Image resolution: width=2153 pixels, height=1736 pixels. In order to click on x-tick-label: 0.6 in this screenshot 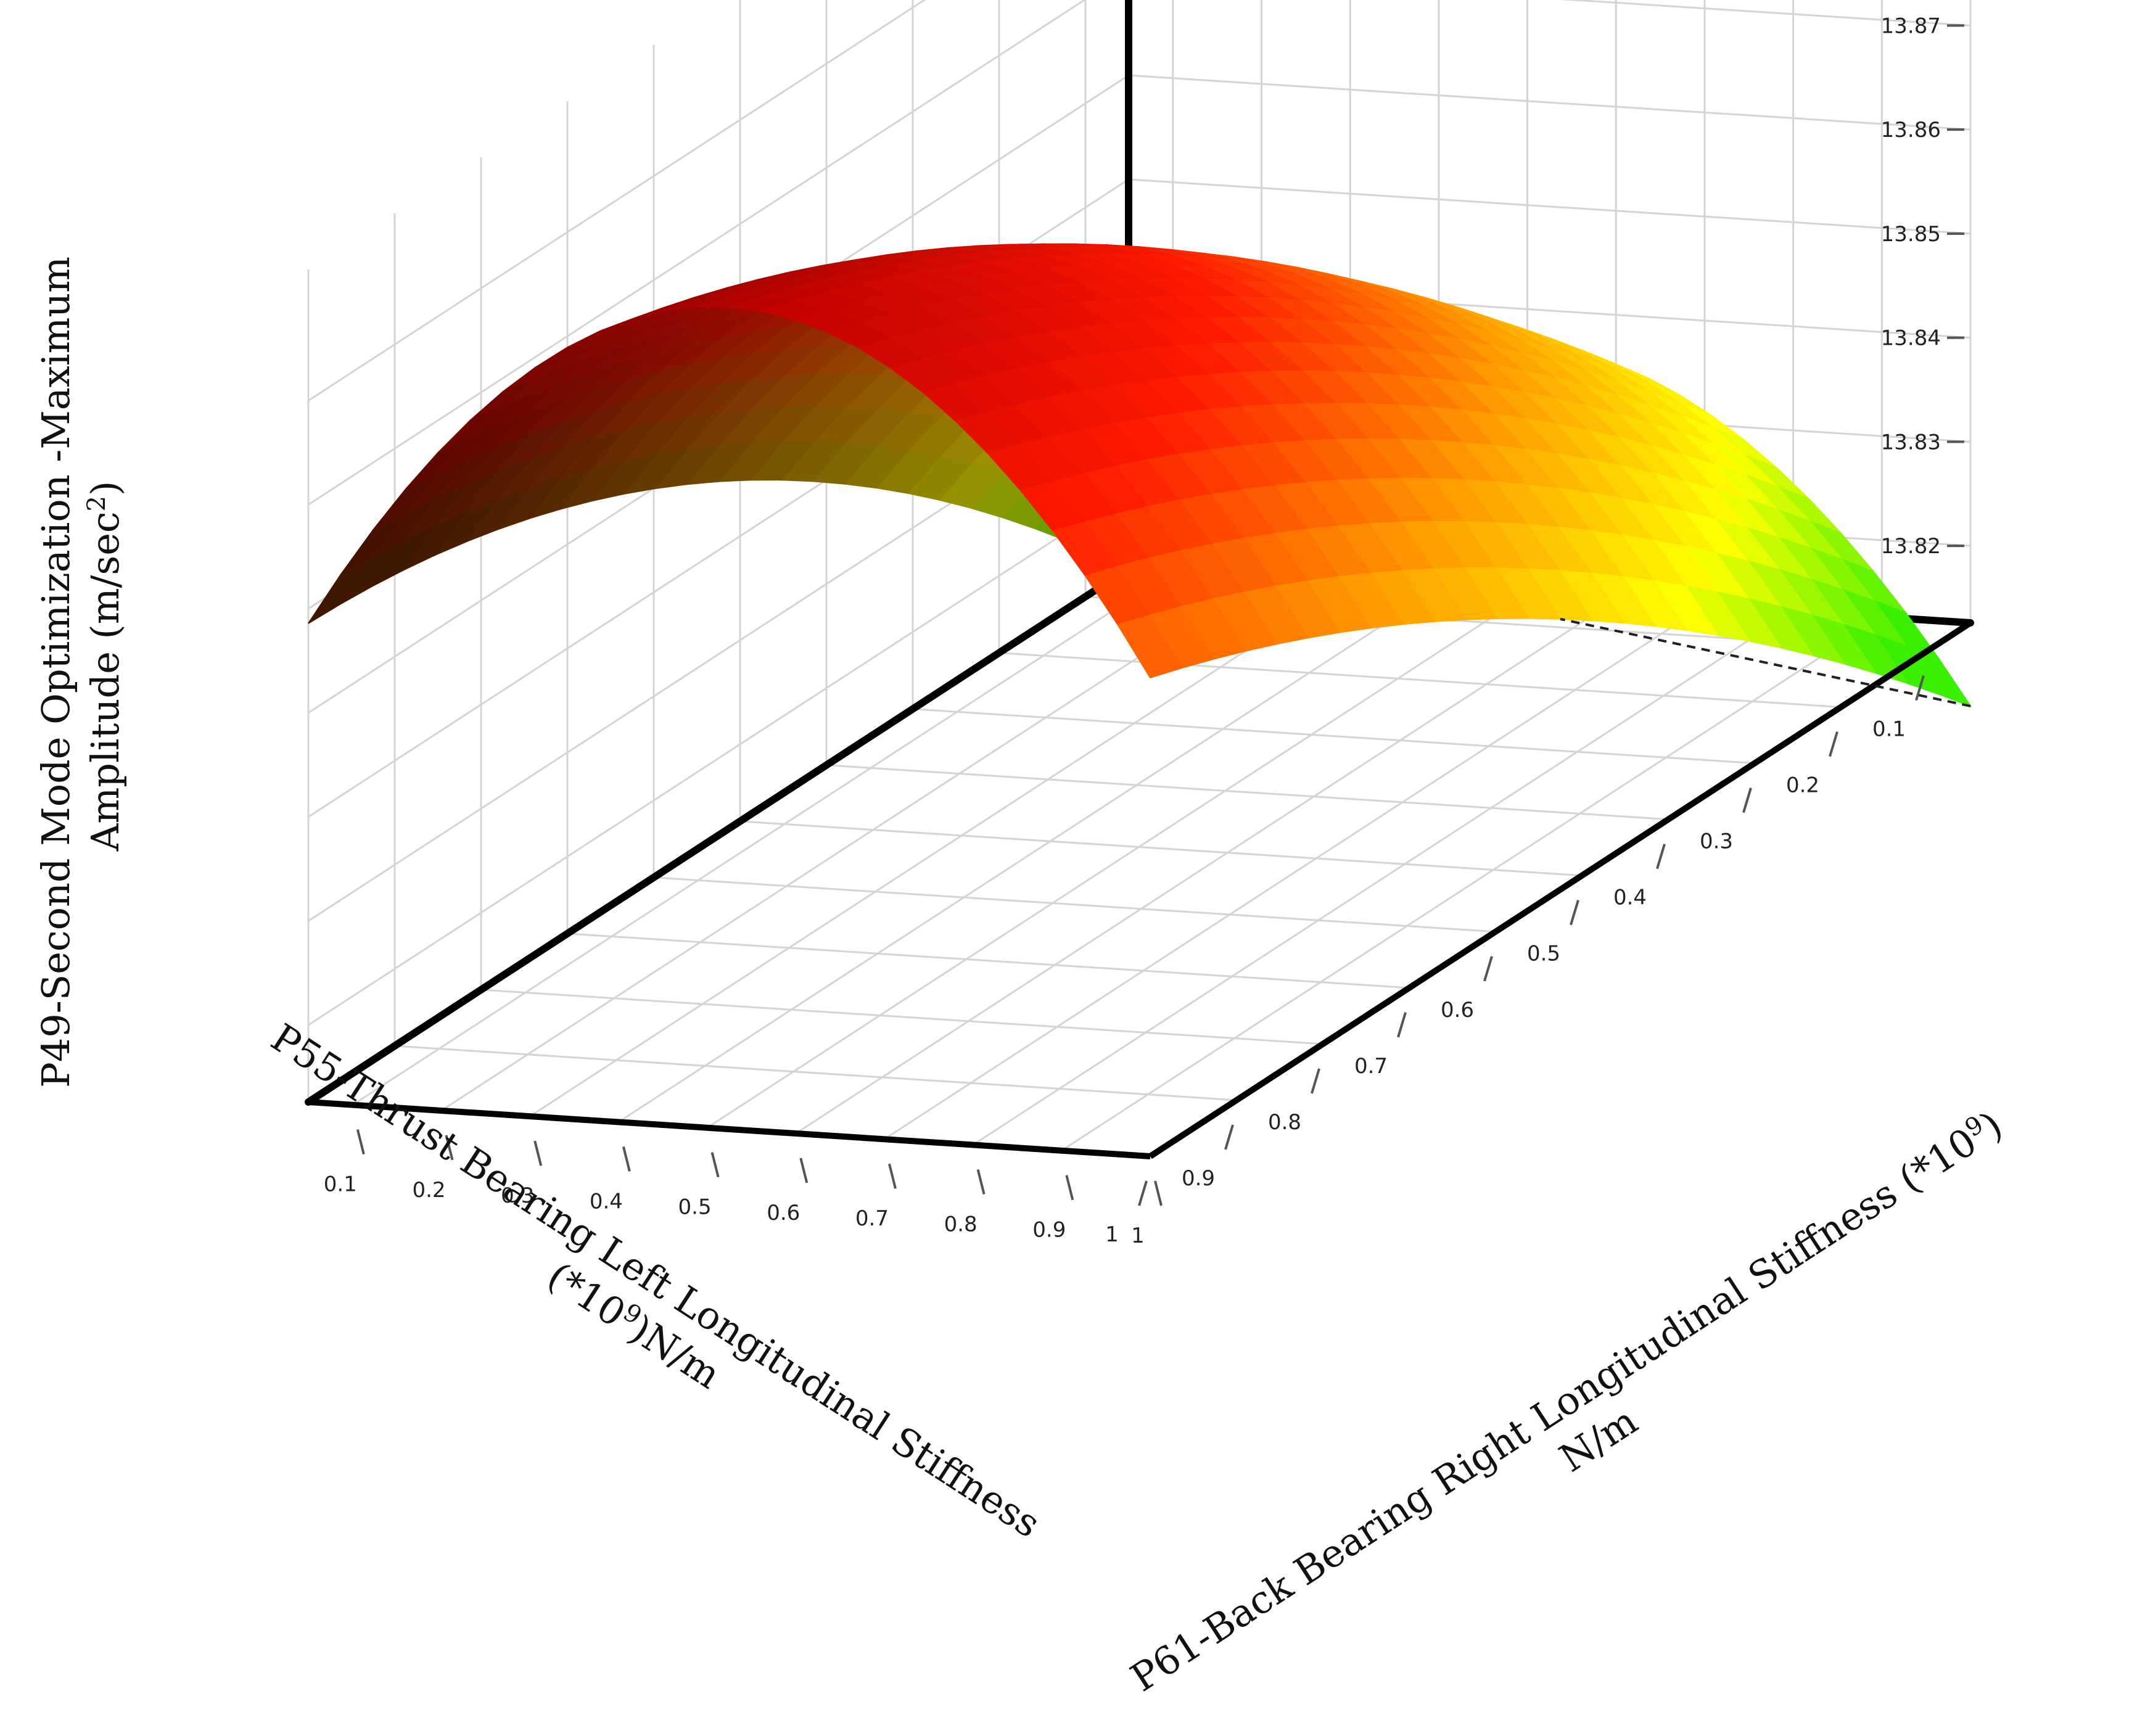, I will do `click(1457, 1010)`.